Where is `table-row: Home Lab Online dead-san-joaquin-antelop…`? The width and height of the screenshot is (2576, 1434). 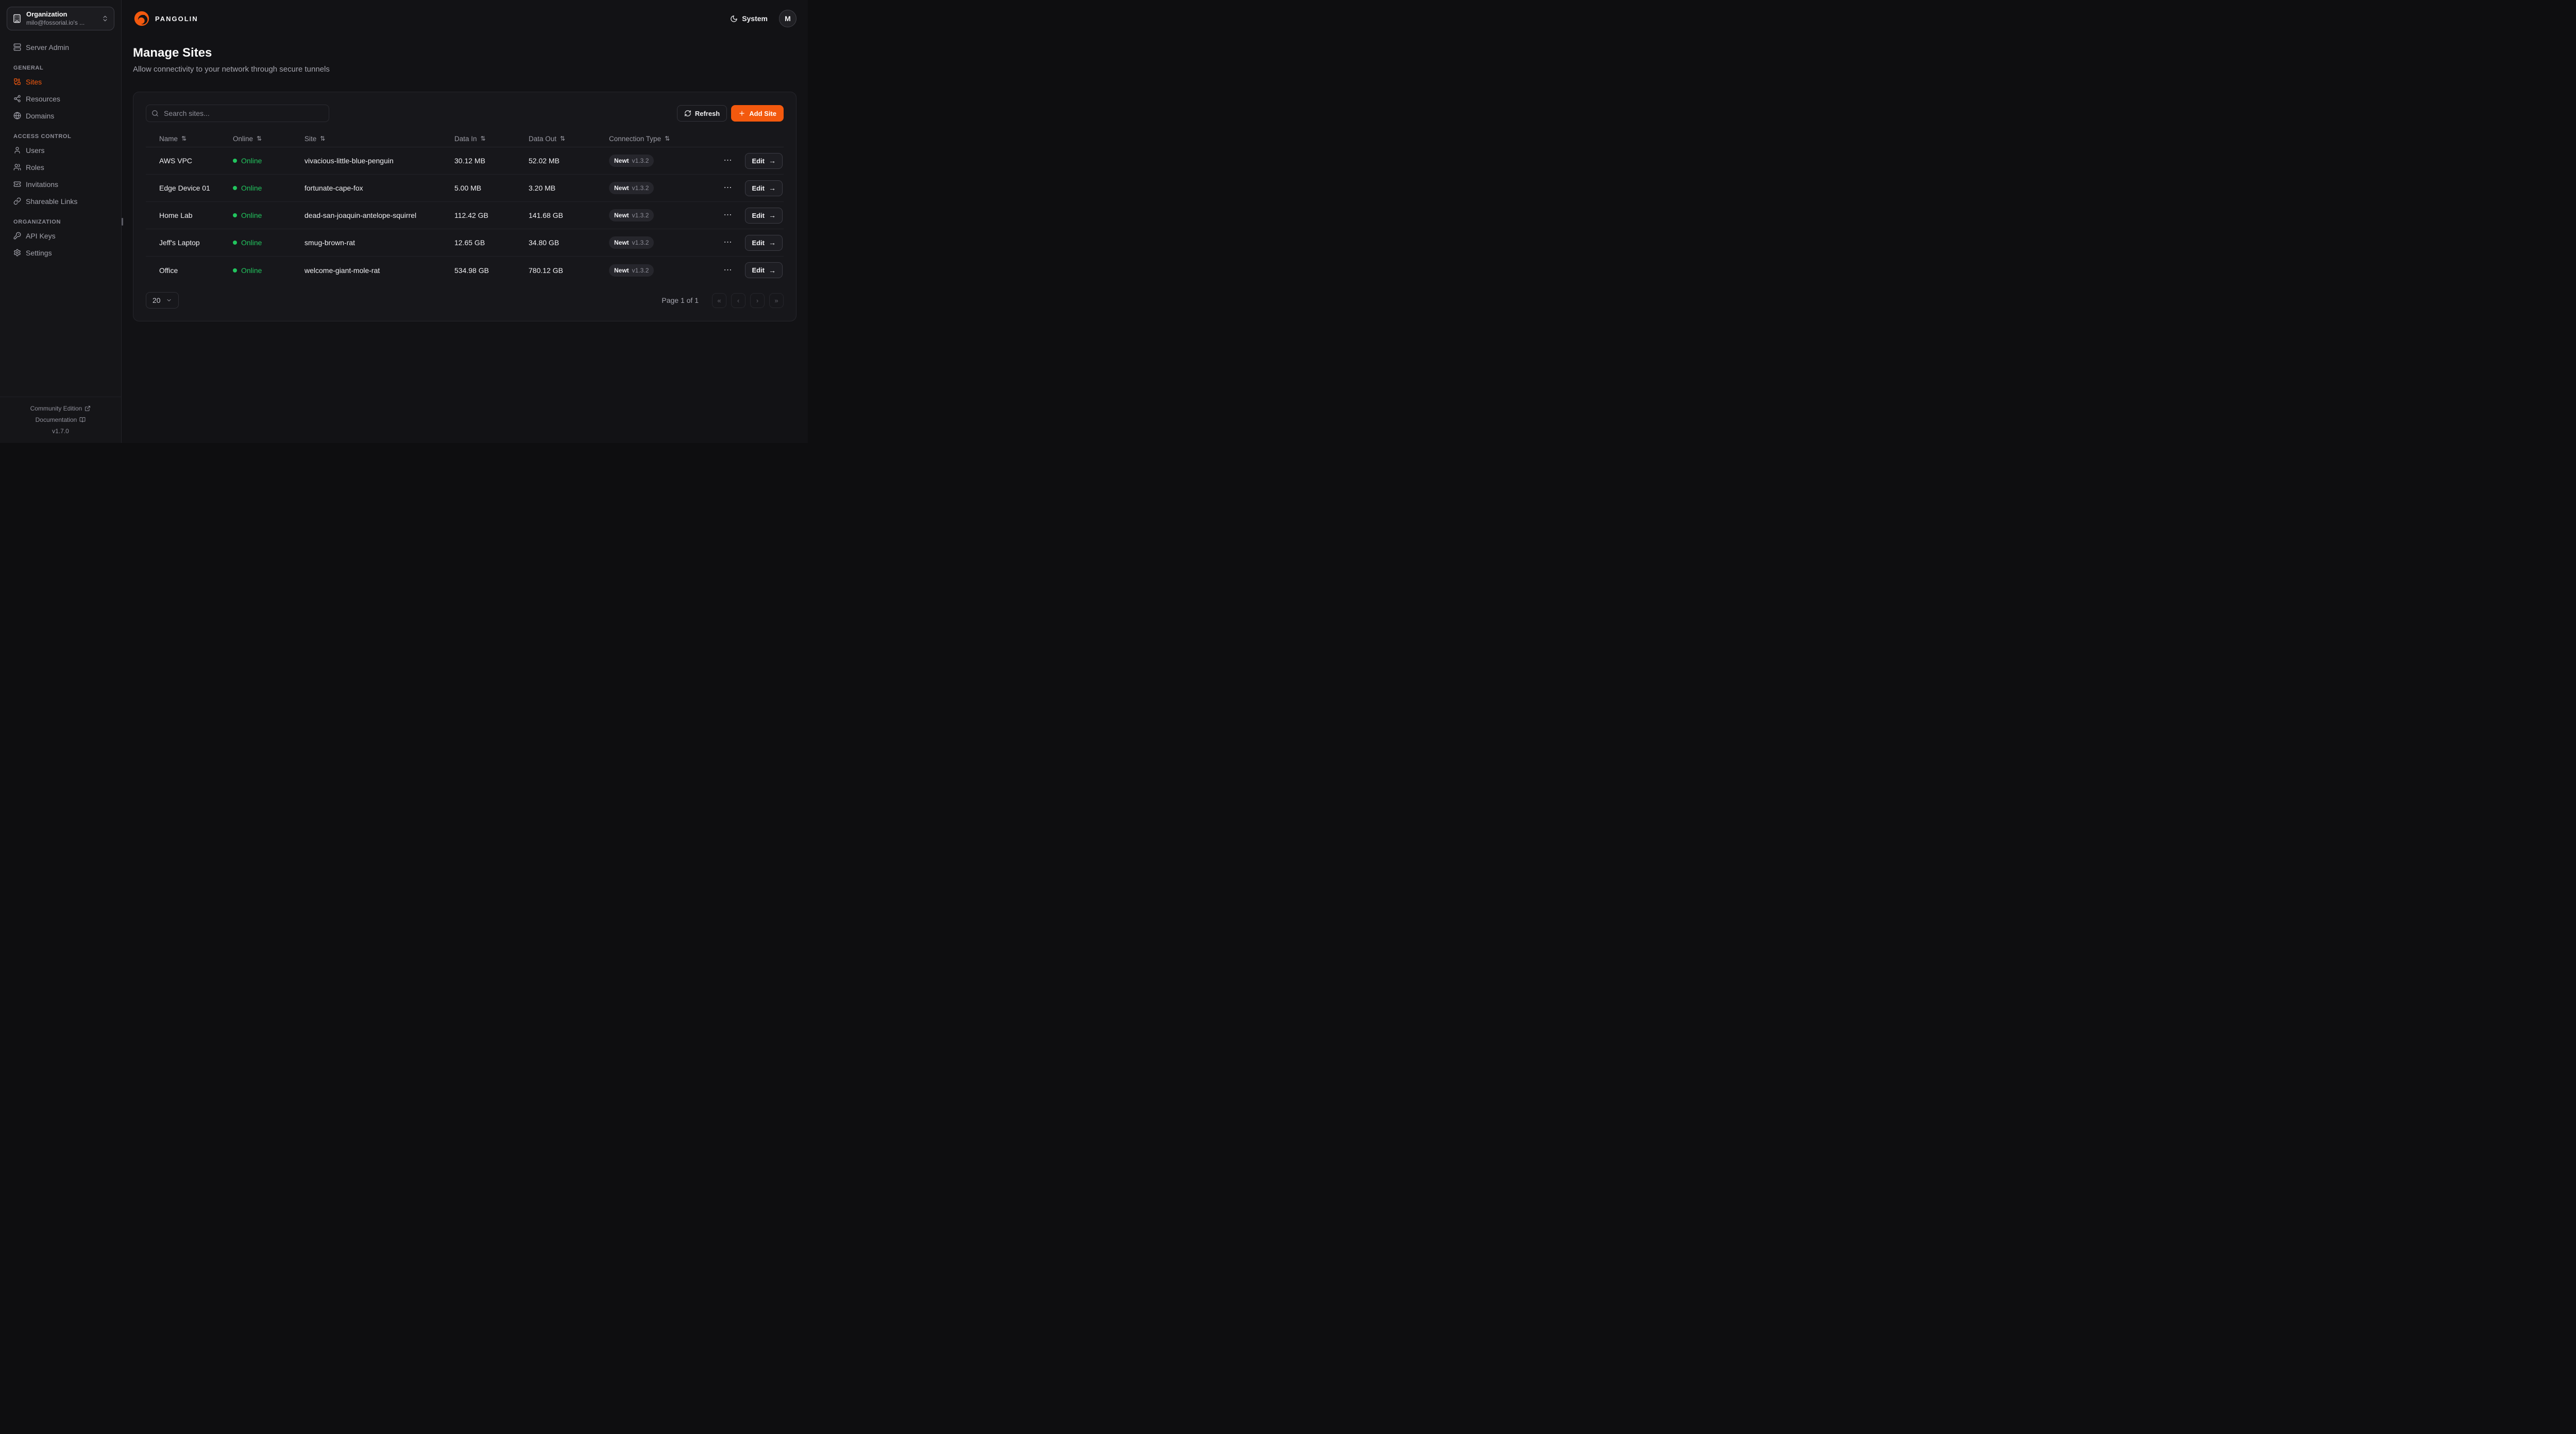
table-row: Home Lab Online dead-san-joaquin-antelop… is located at coordinates (465, 215).